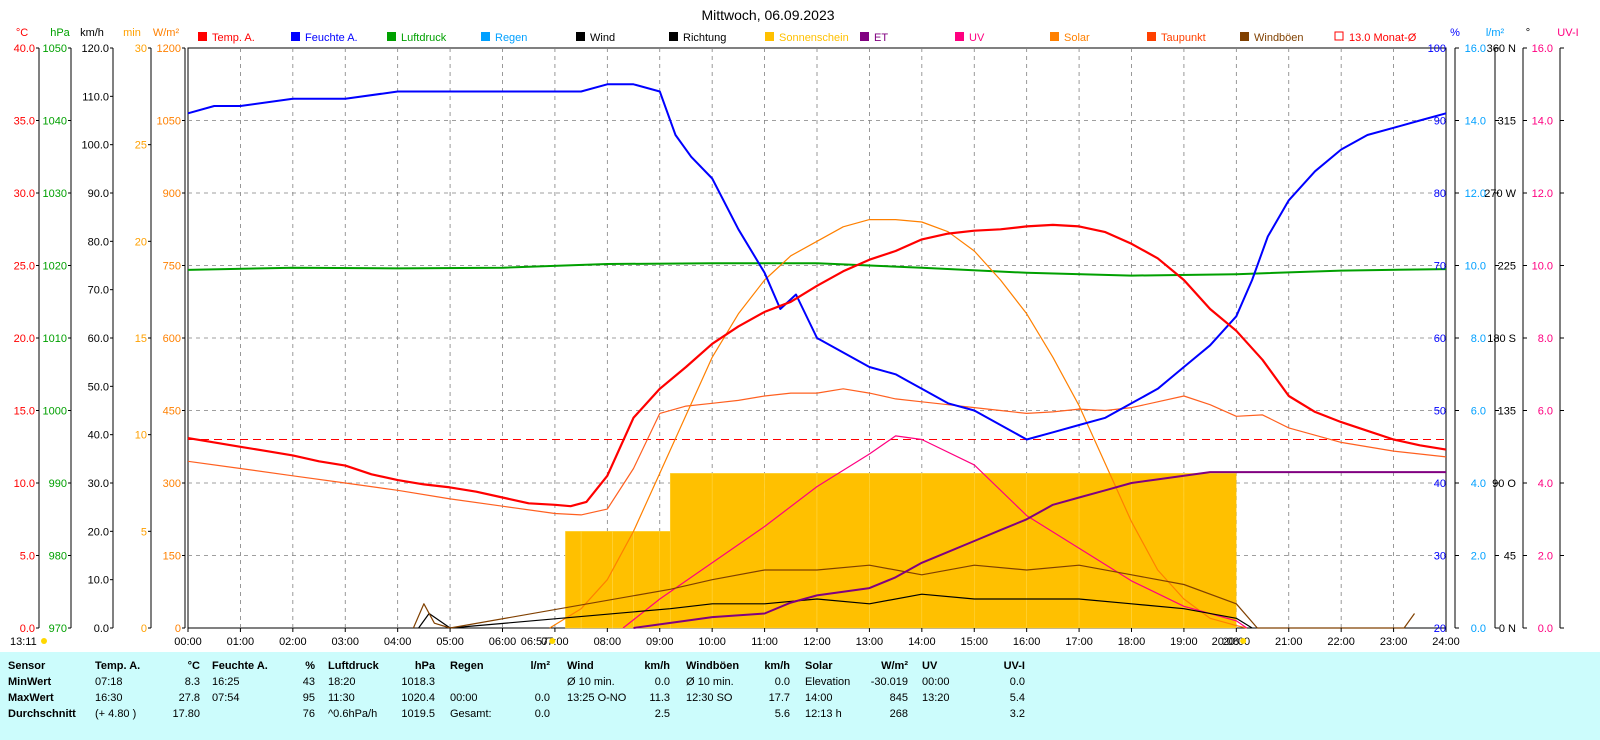 The width and height of the screenshot is (1600, 740). Describe the element at coordinates (55, 267) in the screenshot. I see `left-axis-tick-label: 1020` at that location.